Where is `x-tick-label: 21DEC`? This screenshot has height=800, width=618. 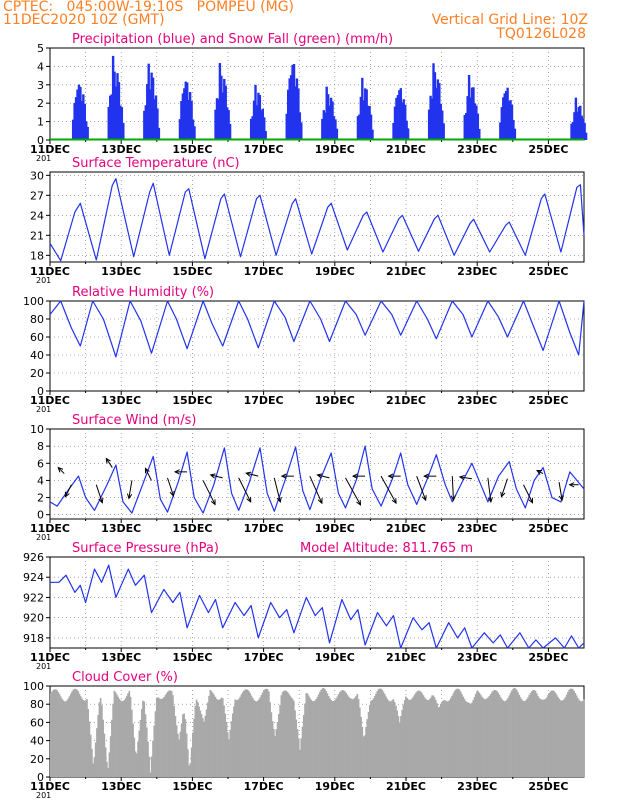
x-tick-label: 21DEC is located at coordinates (406, 271).